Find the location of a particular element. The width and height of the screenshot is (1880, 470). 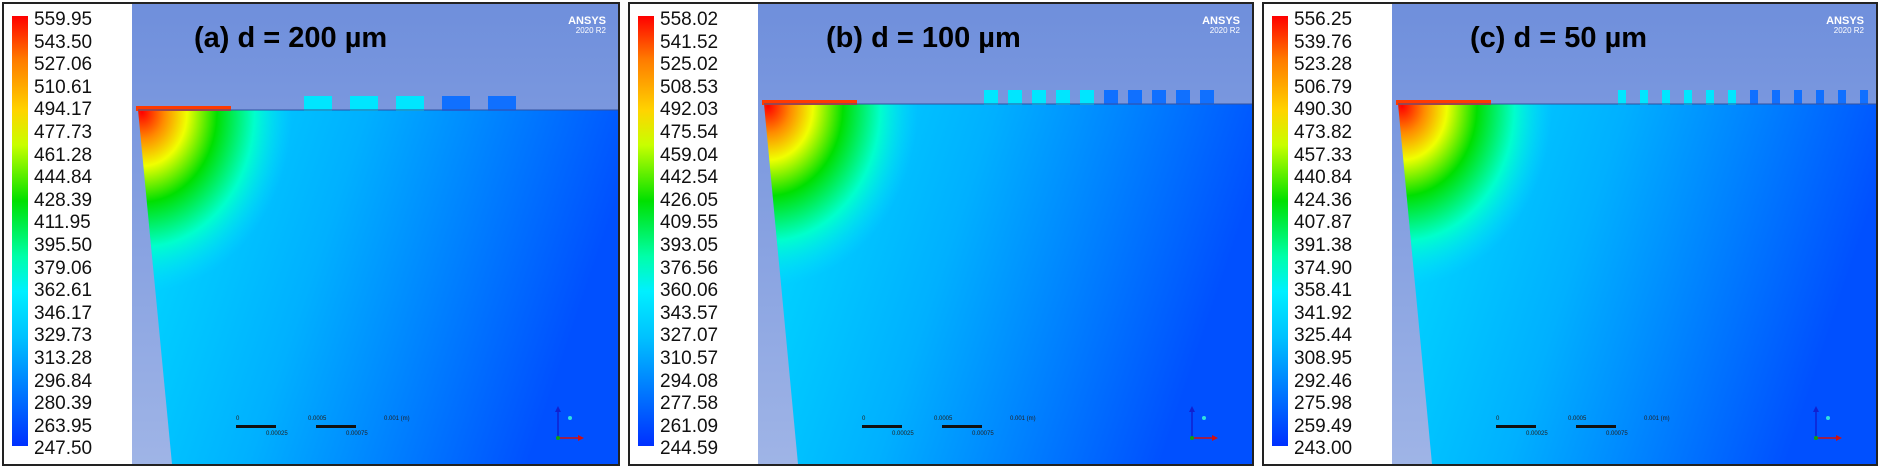

scale-label: 0.00075 is located at coordinates (1617, 434).